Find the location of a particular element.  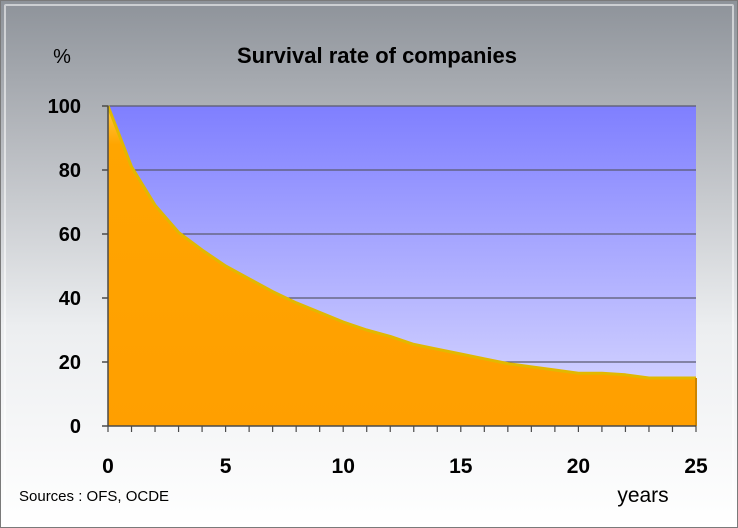

y-axis-unit-label: % is located at coordinates (62, 57).